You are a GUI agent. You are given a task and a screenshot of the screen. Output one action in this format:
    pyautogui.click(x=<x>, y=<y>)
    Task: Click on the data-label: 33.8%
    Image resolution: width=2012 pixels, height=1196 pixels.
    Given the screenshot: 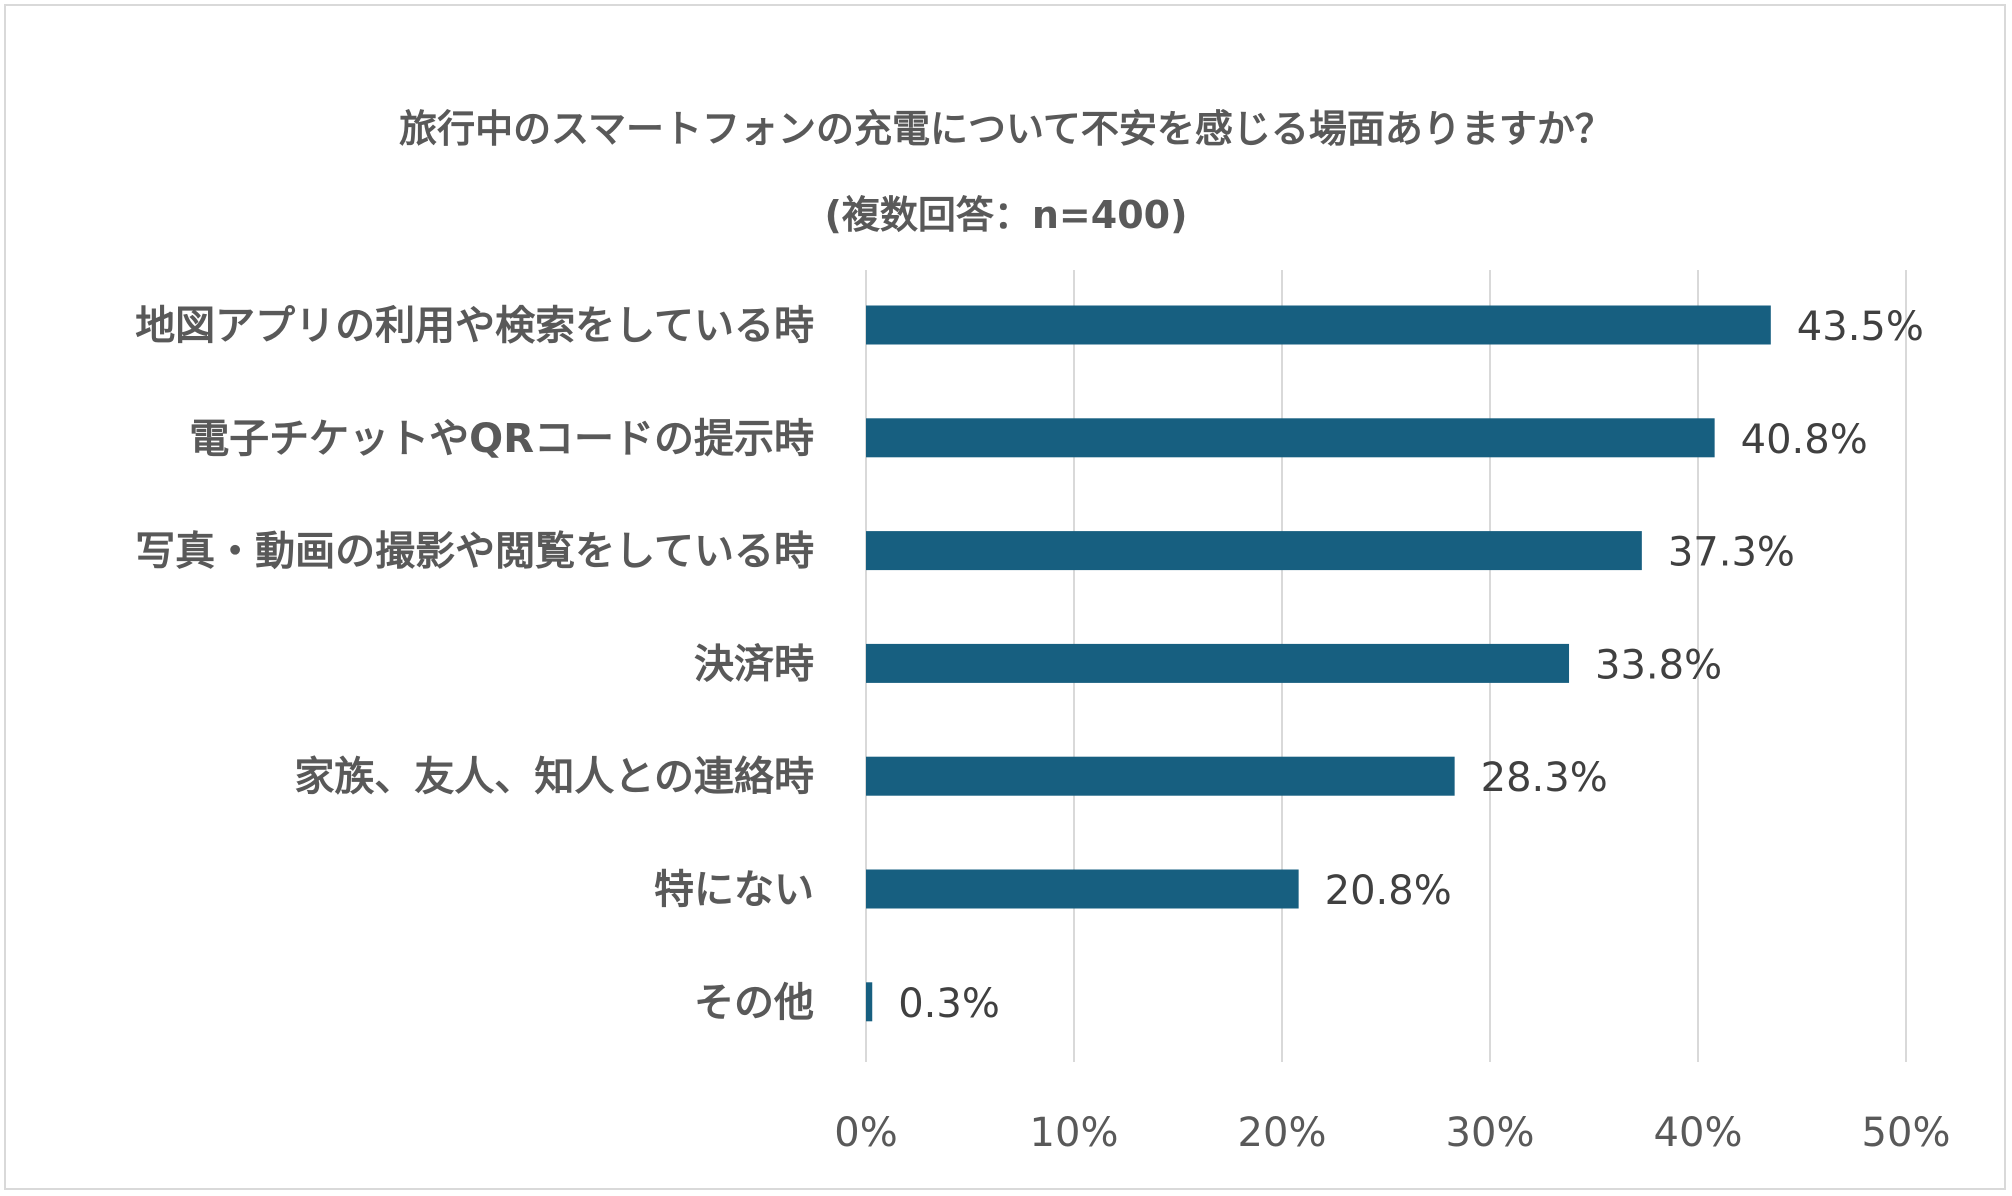 What is the action you would take?
    pyautogui.click(x=1658, y=665)
    